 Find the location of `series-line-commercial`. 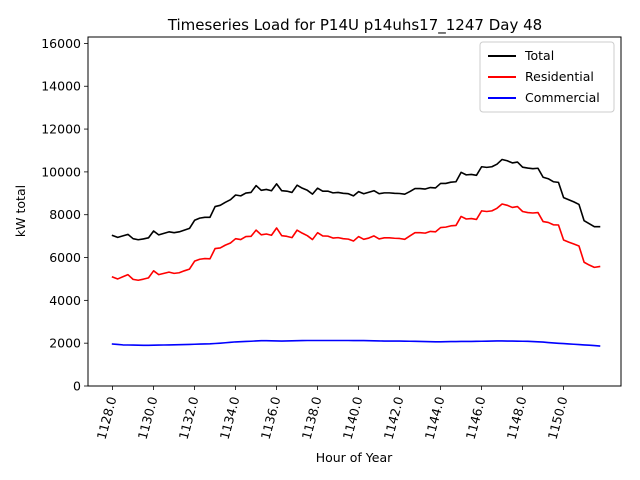

series-line-commercial is located at coordinates (356, 343).